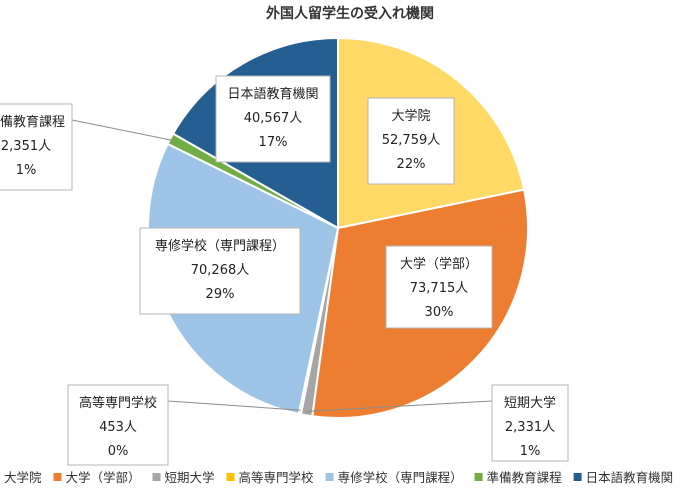 The width and height of the screenshot is (700, 500). I want to click on data-label-name: 大学院, so click(410, 116).